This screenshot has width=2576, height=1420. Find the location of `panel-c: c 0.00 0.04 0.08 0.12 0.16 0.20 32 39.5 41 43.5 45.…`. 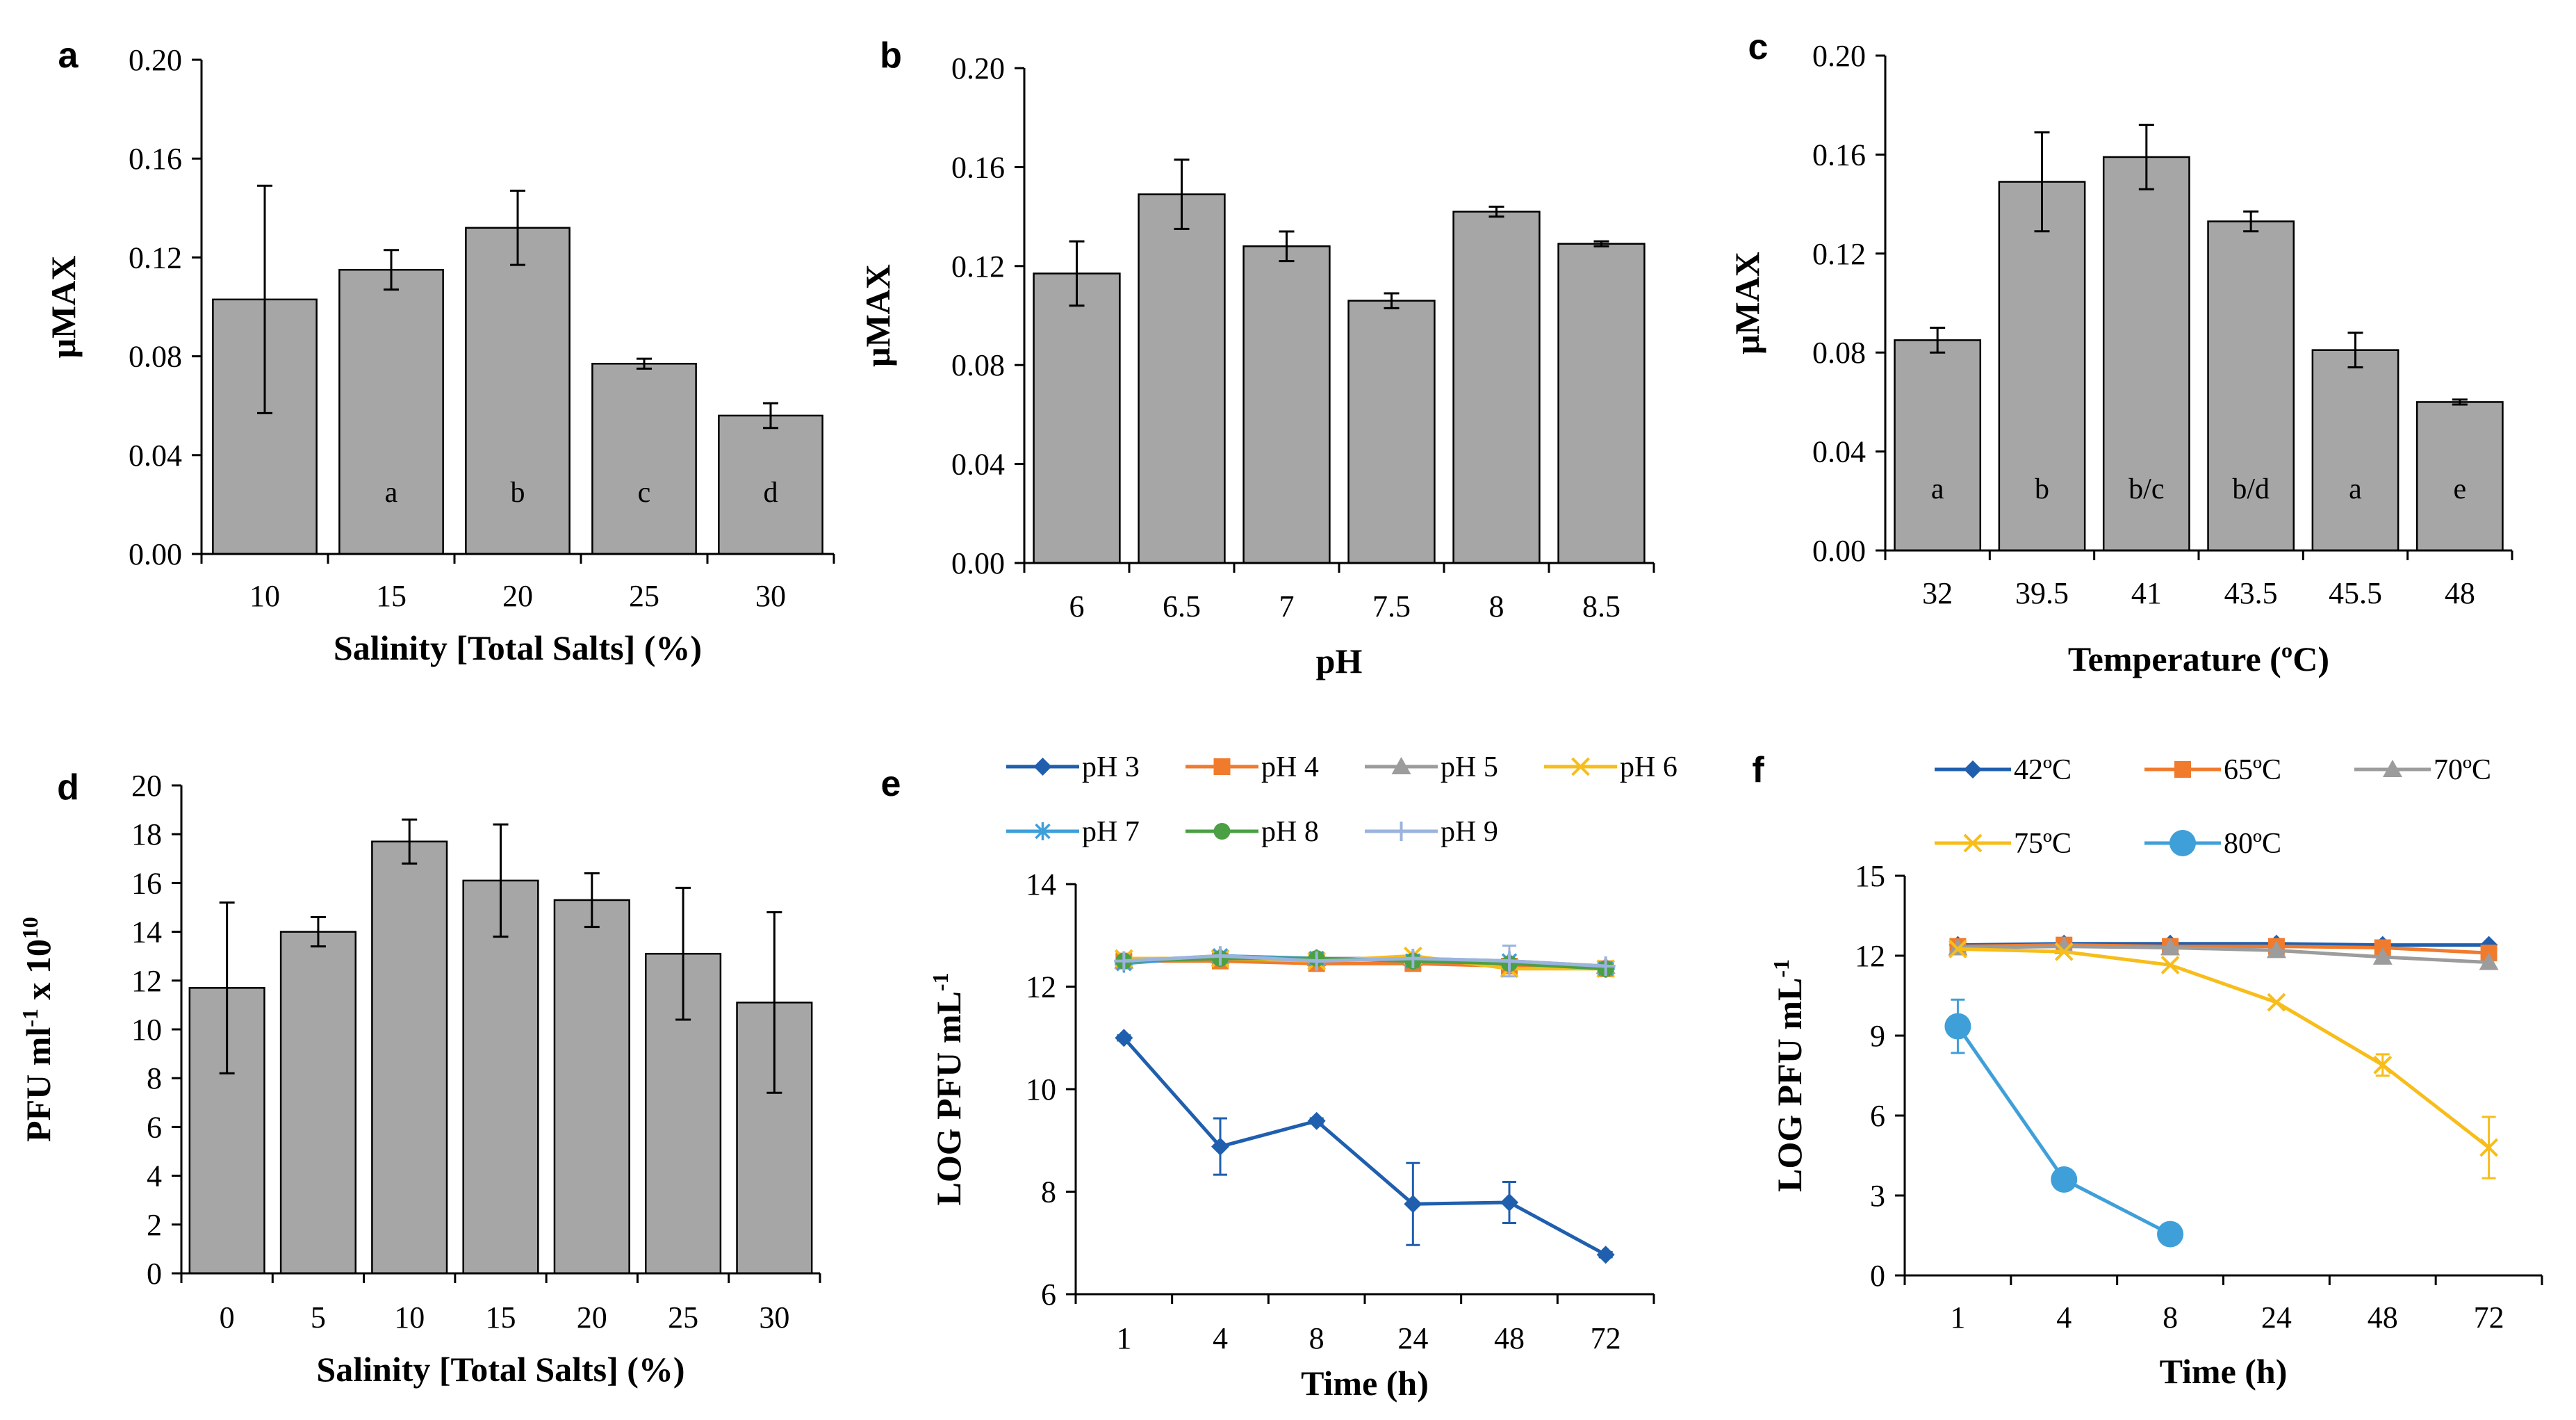

panel-c: c 0.00 0.04 0.08 0.12 0.16 0.20 32 39.5 41 43.5 45.… is located at coordinates (2120, 352).